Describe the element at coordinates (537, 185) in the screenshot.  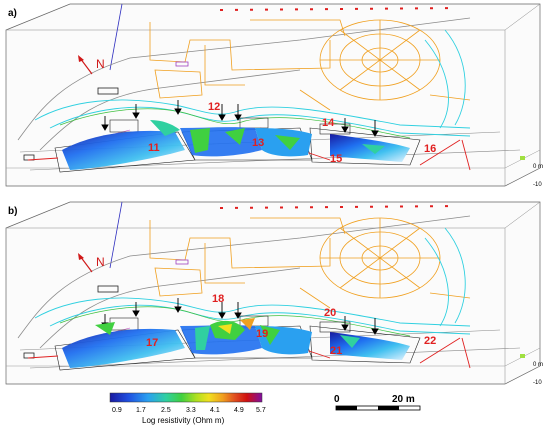
I see `depth-label-bottom-a: -10` at that location.